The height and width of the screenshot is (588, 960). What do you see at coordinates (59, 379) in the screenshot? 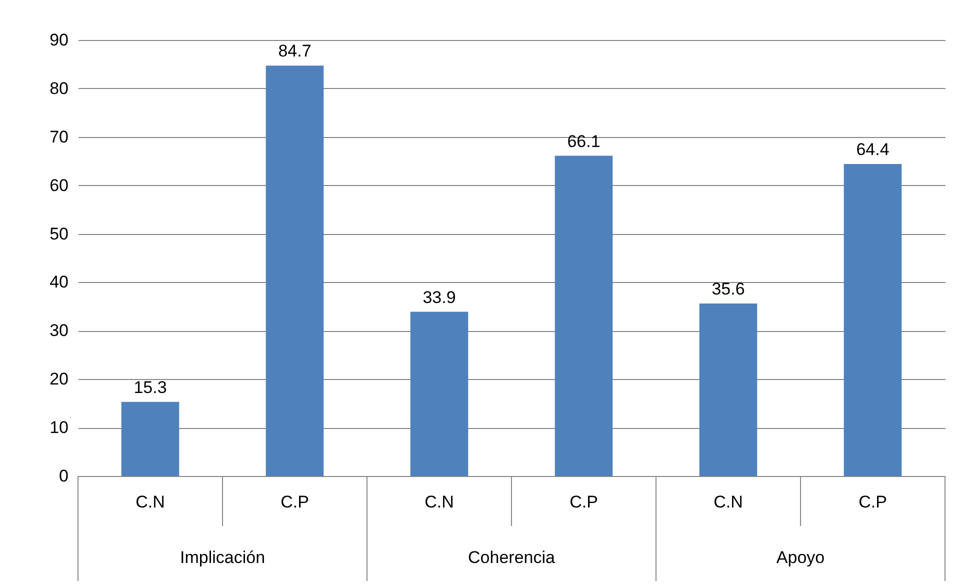
I see `y-tick-label: 20` at bounding box center [59, 379].